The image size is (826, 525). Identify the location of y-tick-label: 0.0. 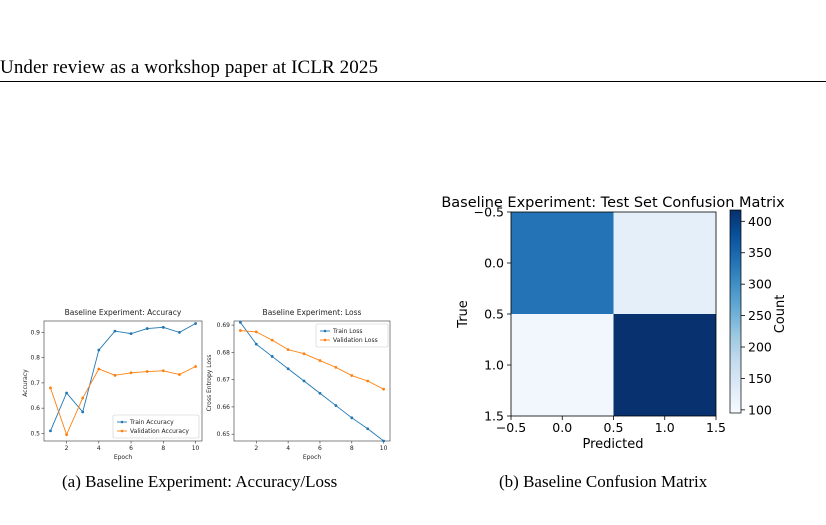
(494, 263).